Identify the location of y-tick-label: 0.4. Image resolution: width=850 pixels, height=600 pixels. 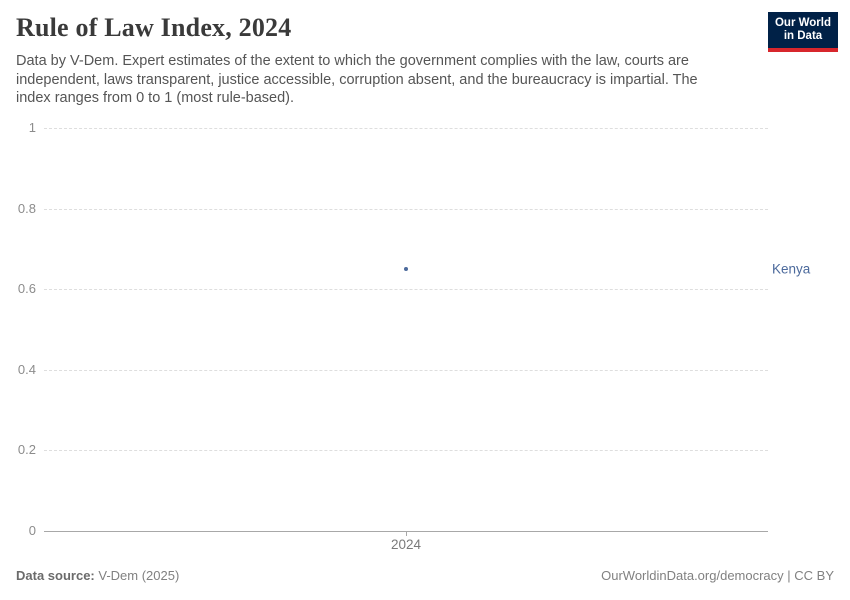
(26, 369).